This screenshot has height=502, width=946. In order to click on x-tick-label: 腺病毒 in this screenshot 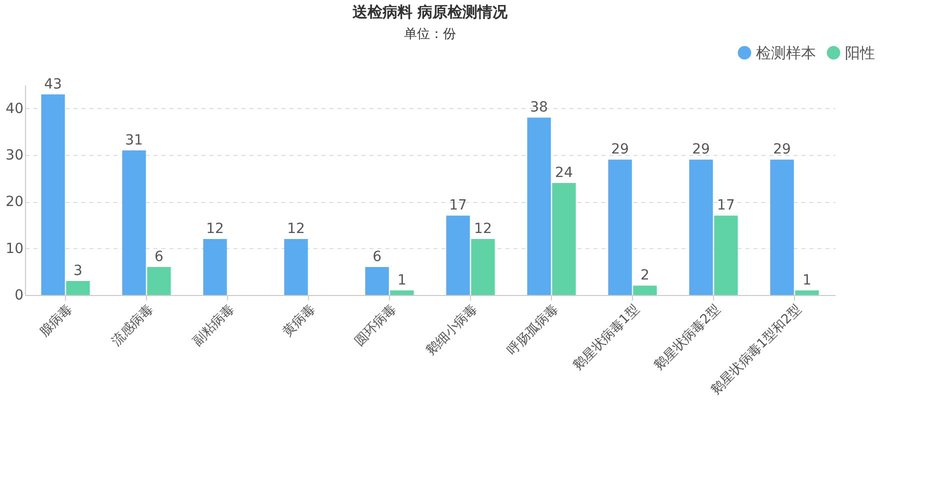, I will do `click(56, 321)`.